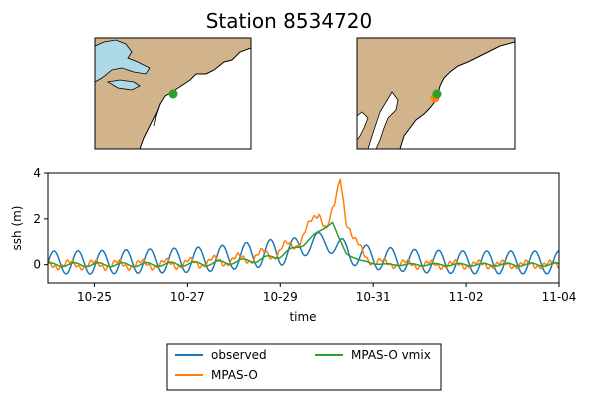 The height and width of the screenshot is (400, 589). Describe the element at coordinates (94, 297) in the screenshot. I see `x-tick-label: 10-25` at that location.